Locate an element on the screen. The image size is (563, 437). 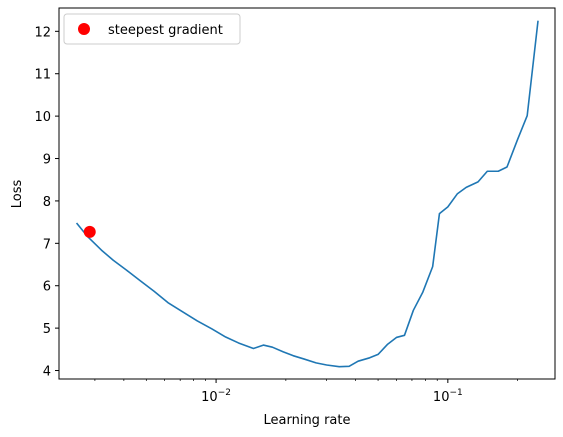
legend-box is located at coordinates (152, 29).